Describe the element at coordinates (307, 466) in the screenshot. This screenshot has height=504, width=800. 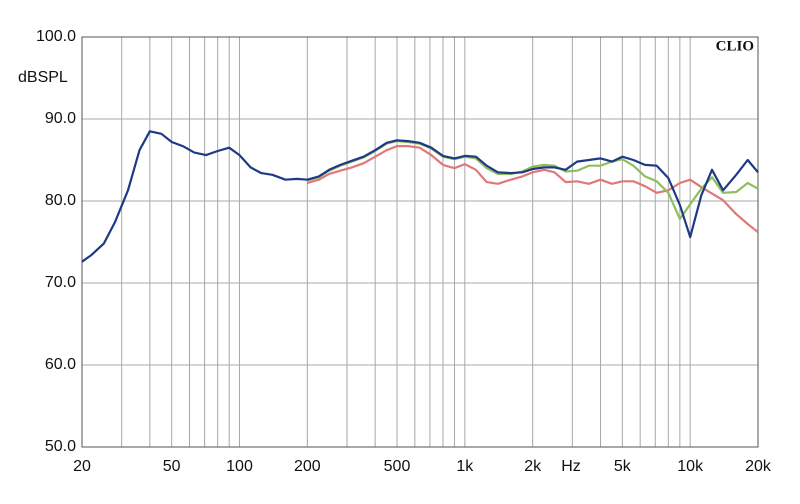
I see `x-tick-label: 200` at that location.